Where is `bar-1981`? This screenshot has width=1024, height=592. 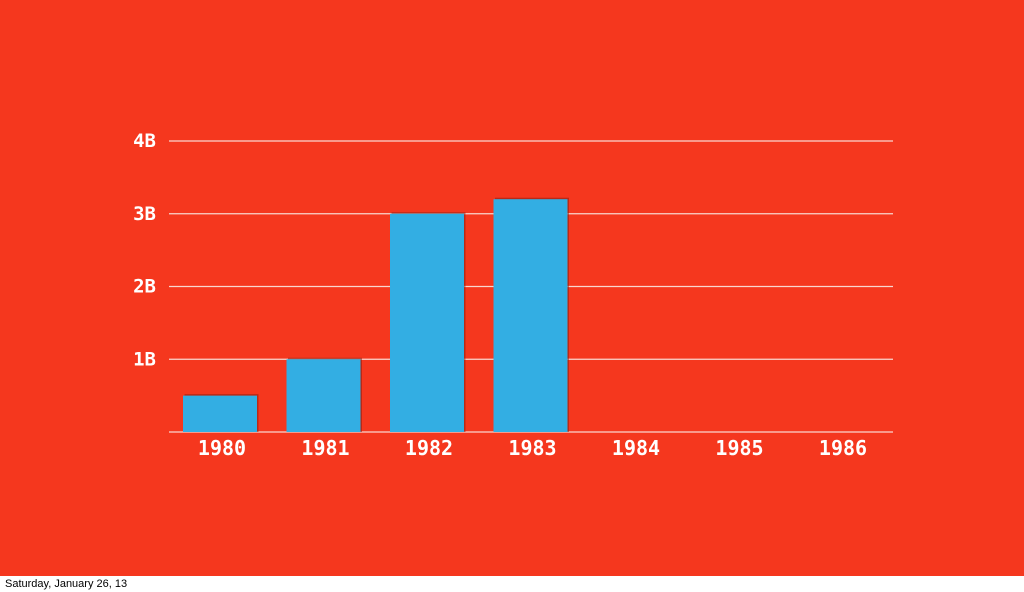 bar-1981 is located at coordinates (323, 395).